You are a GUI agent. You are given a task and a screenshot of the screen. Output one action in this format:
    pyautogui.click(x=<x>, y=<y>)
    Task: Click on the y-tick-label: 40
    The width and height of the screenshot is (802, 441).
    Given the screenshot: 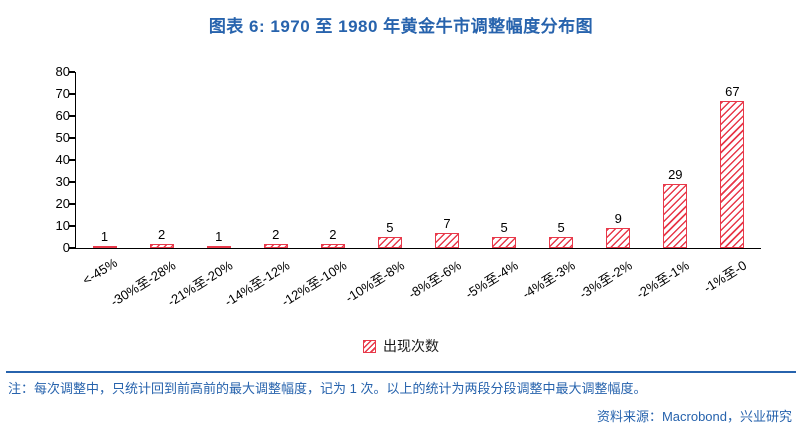 What is the action you would take?
    pyautogui.click(x=62, y=159)
    